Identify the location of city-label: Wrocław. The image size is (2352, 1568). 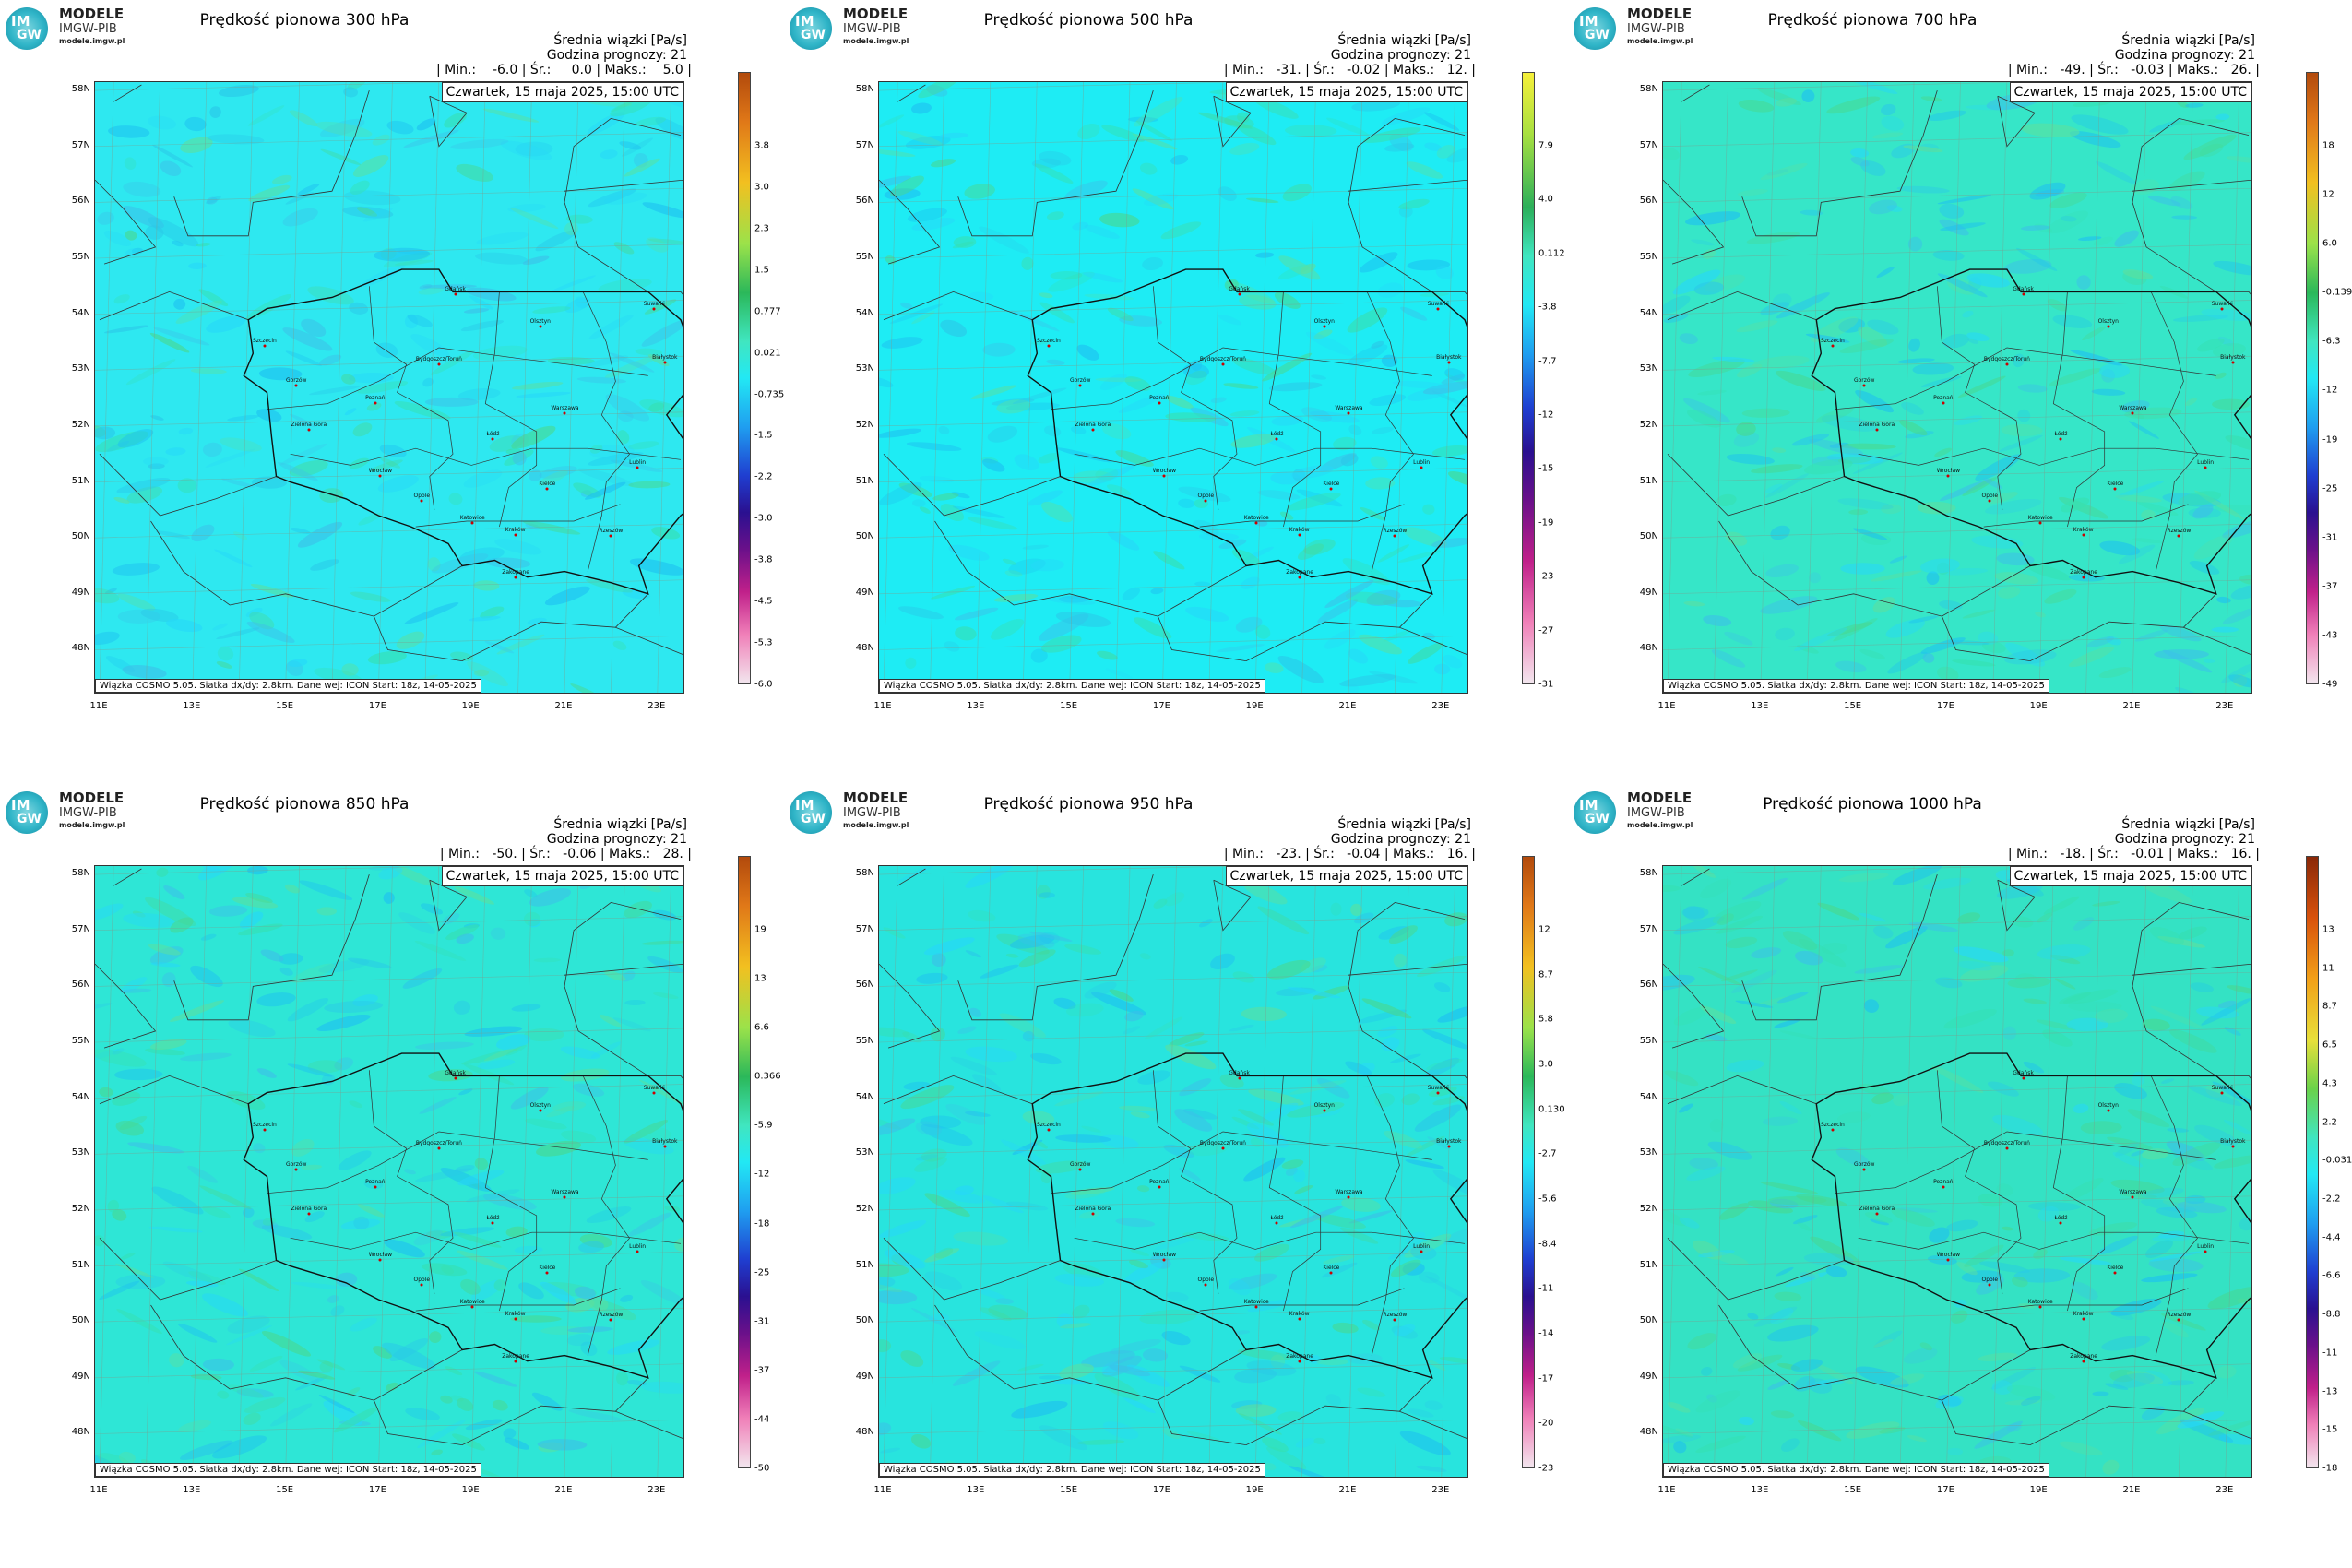
(1949, 470).